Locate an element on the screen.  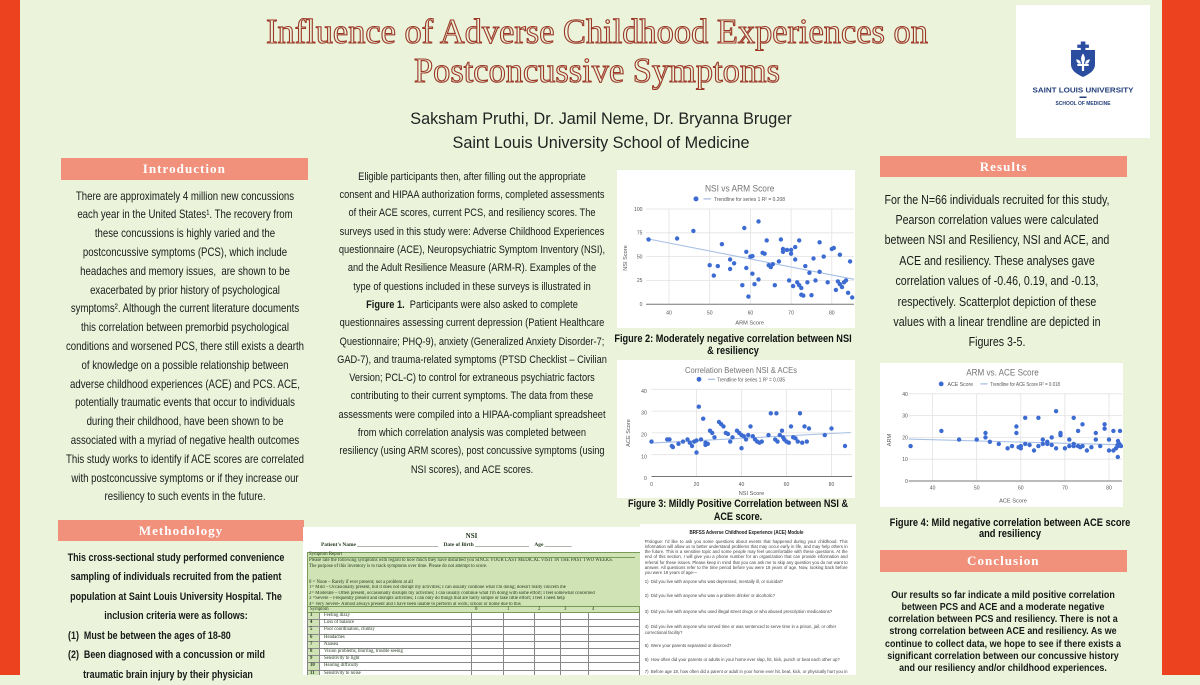
svg-text: ARM Score is located at coordinates (749, 324).